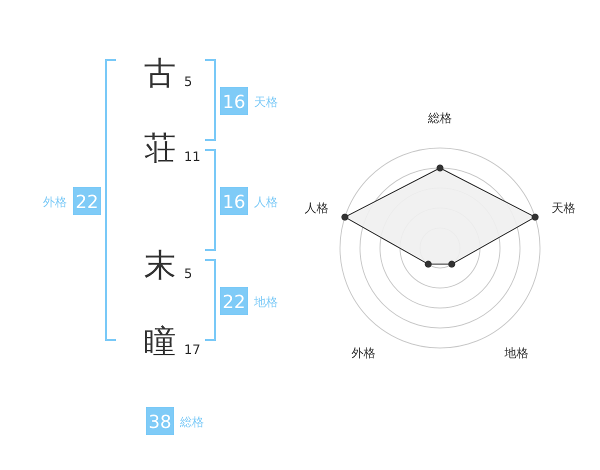 The height and width of the screenshot is (470, 600). What do you see at coordinates (250, 102) in the screenshot?
I see `text: 16 天格` at bounding box center [250, 102].